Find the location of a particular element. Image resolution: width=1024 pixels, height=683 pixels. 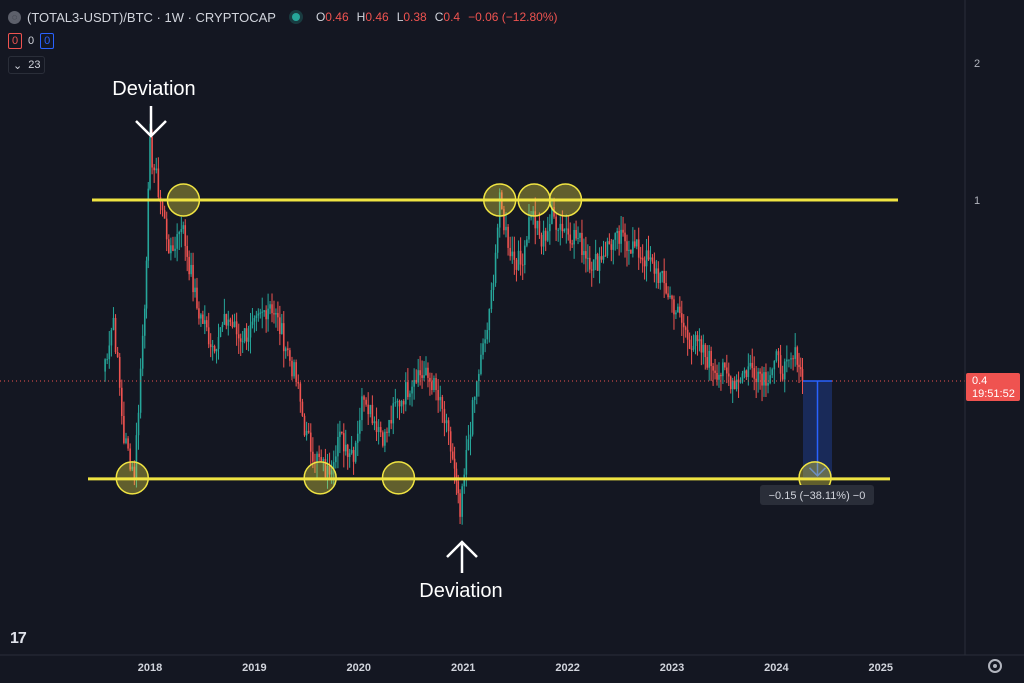

symbol-logo-icon: ◌ is located at coordinates (14, 17).